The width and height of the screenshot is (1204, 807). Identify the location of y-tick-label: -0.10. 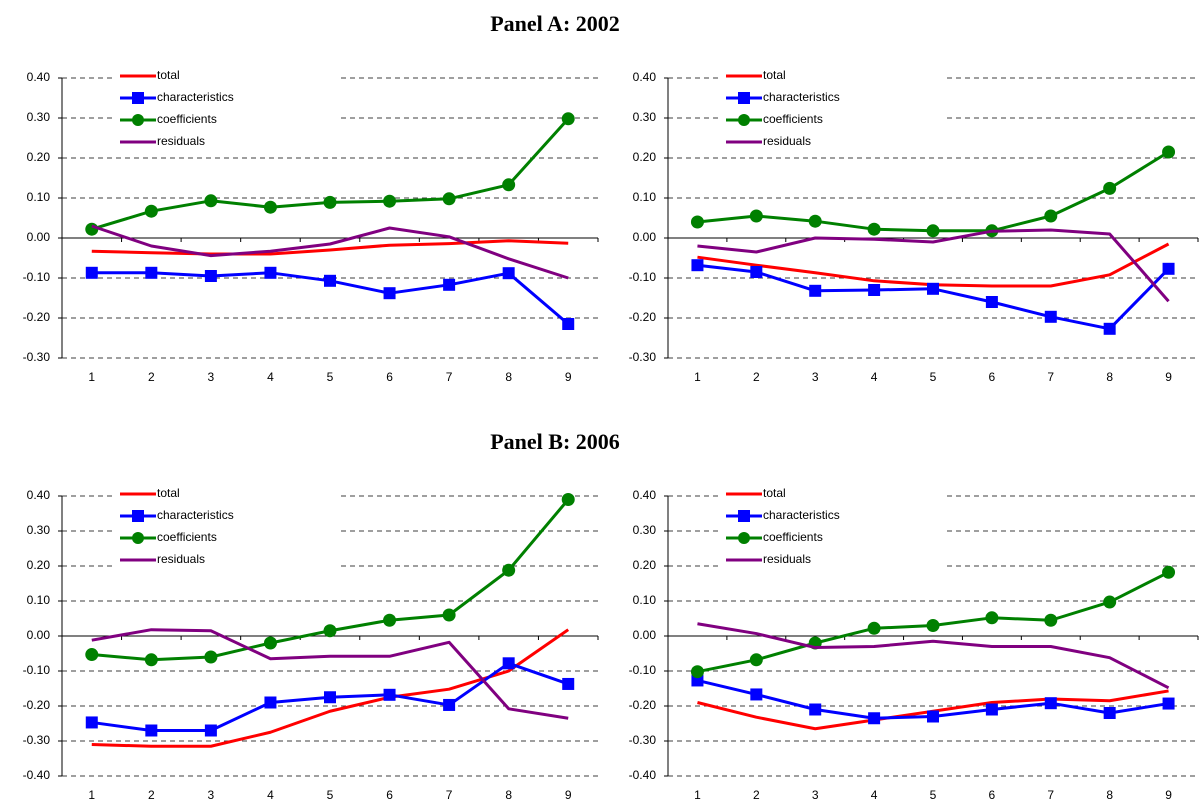
(37, 670).